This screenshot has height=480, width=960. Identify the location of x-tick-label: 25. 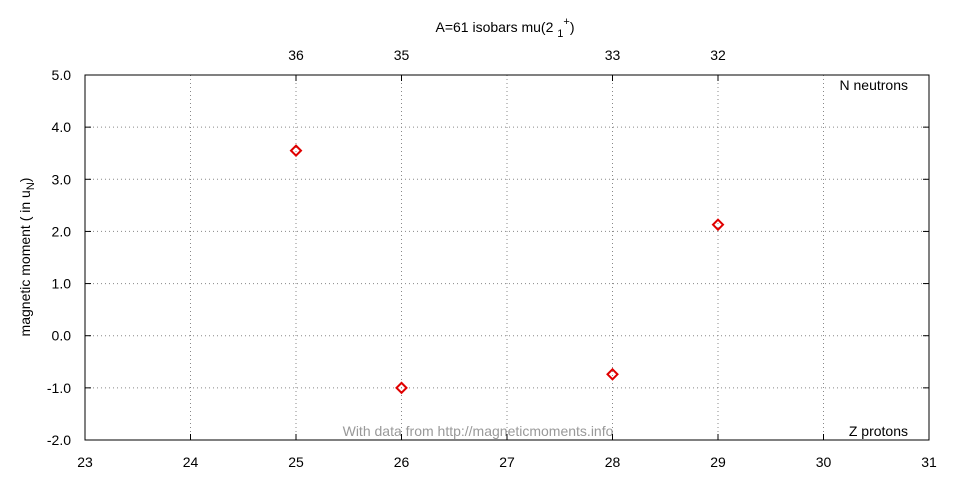
(296, 462).